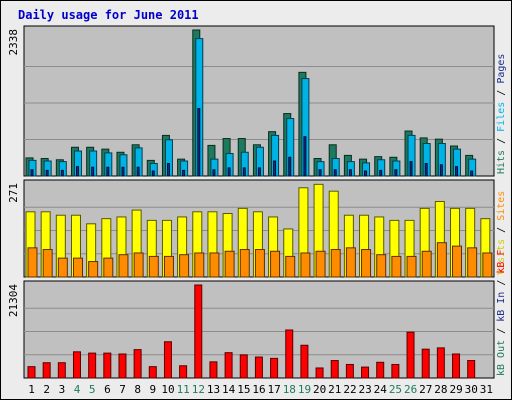 The width and height of the screenshot is (512, 400). Describe the element at coordinates (46, 389) in the screenshot. I see `x-tick-label-2: 2` at that location.